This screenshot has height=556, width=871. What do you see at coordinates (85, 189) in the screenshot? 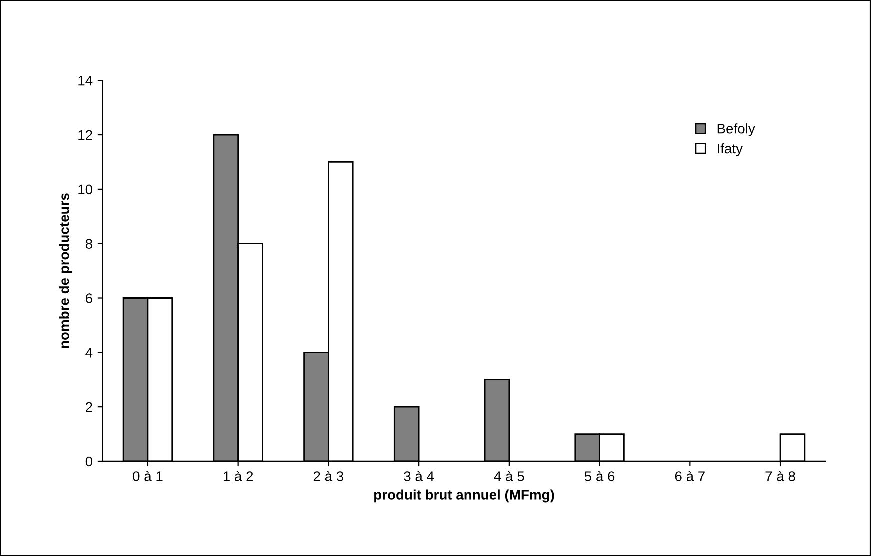
I see `y-tick-label: 10` at bounding box center [85, 189].